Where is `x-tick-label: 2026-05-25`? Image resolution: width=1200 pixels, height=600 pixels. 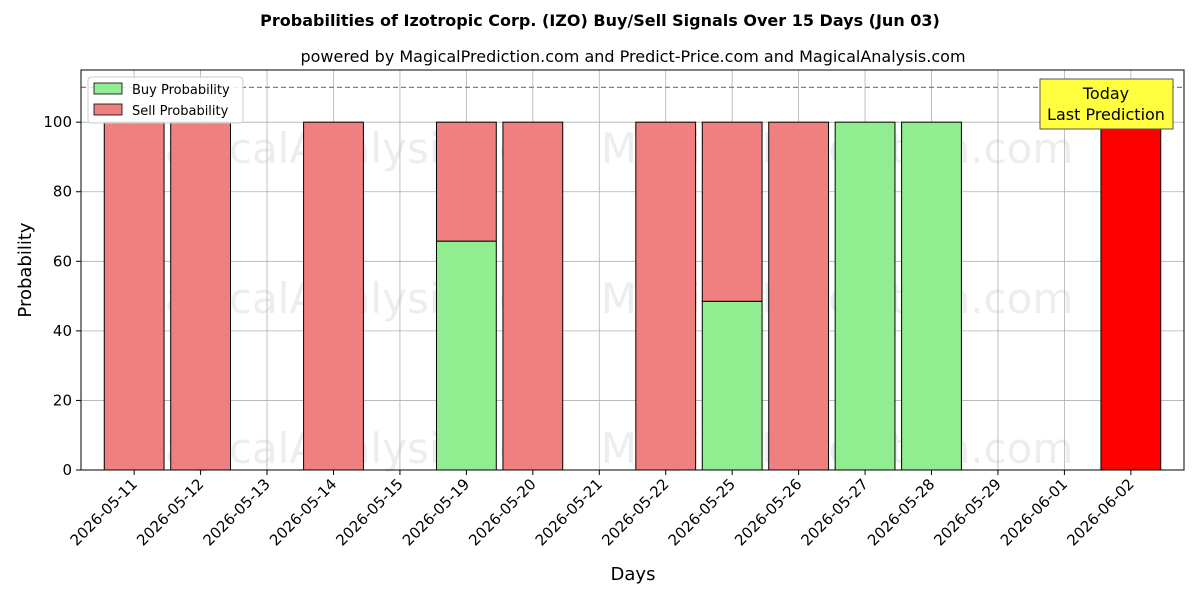
x-tick-label: 2026-05-25 is located at coordinates (702, 512).